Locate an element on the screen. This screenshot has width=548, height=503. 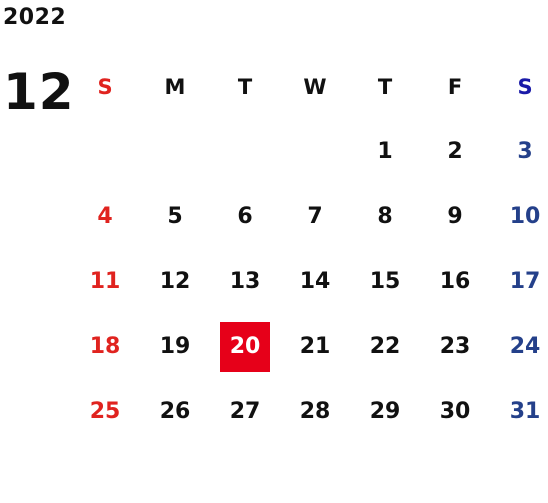
day-cell: 23 is located at coordinates (455, 346).